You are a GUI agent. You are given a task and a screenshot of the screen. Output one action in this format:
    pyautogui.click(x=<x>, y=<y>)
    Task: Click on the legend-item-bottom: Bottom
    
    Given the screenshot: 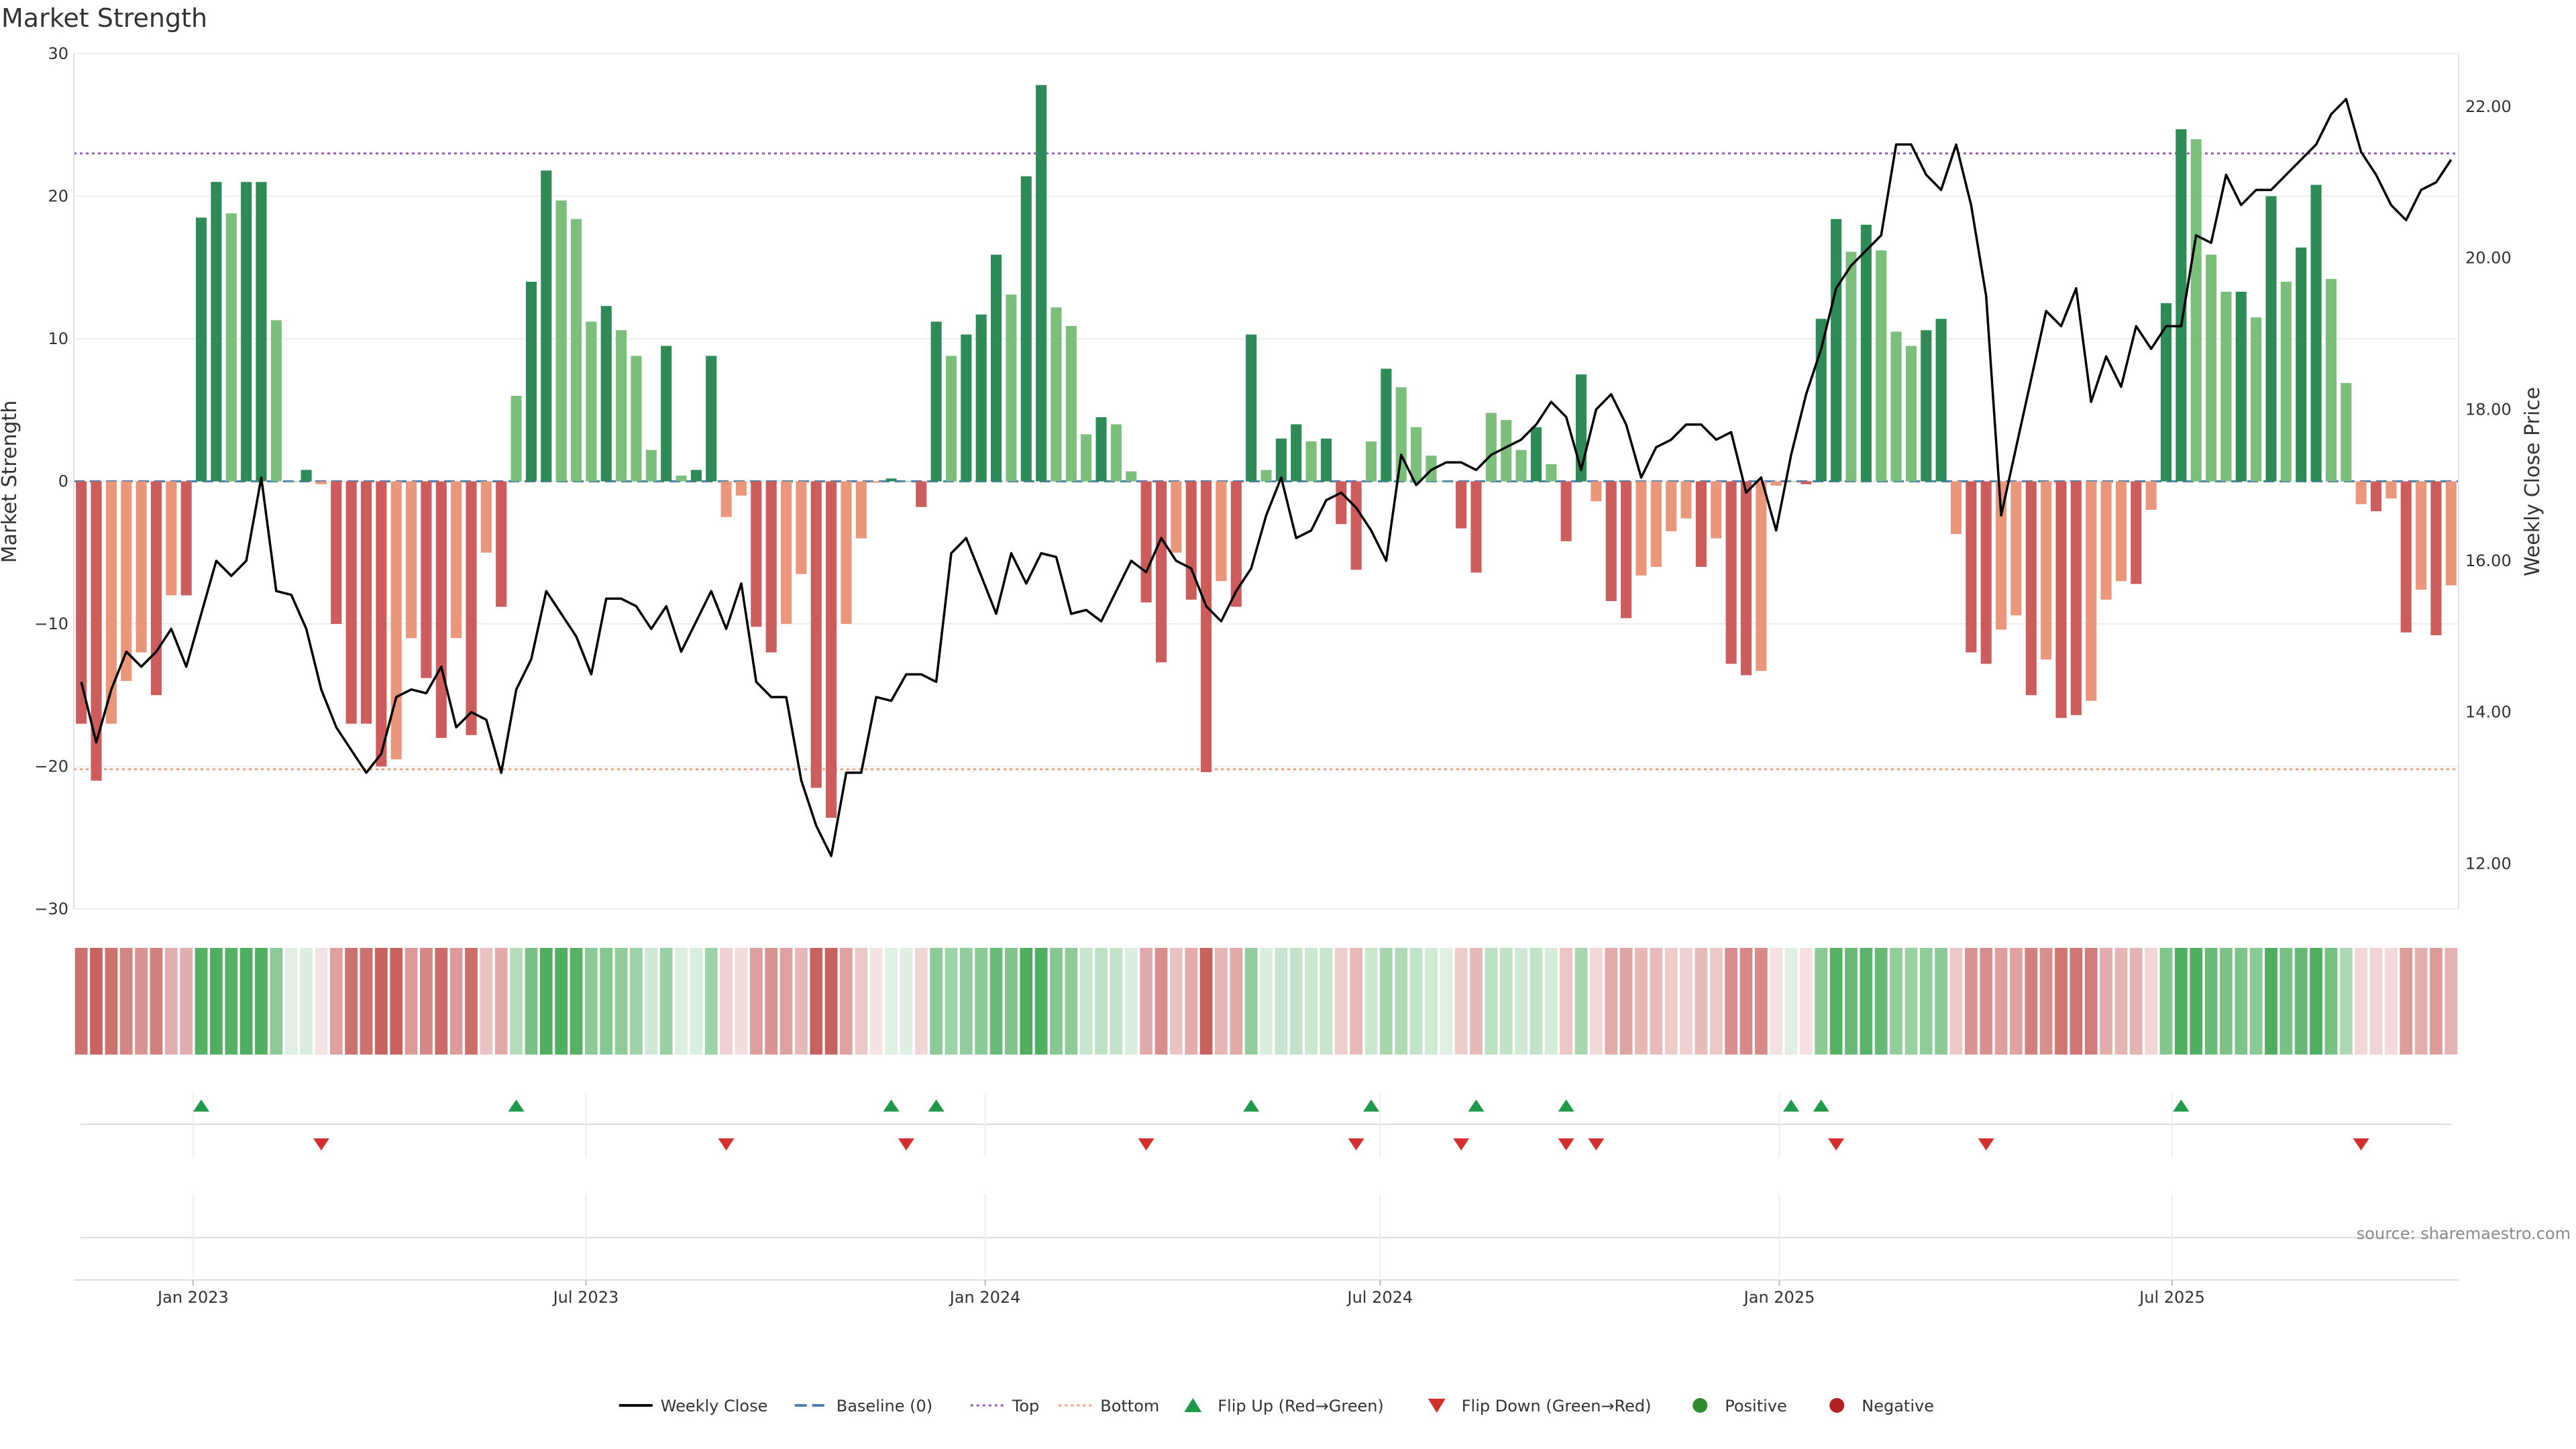 What is the action you would take?
    pyautogui.click(x=1109, y=1406)
    